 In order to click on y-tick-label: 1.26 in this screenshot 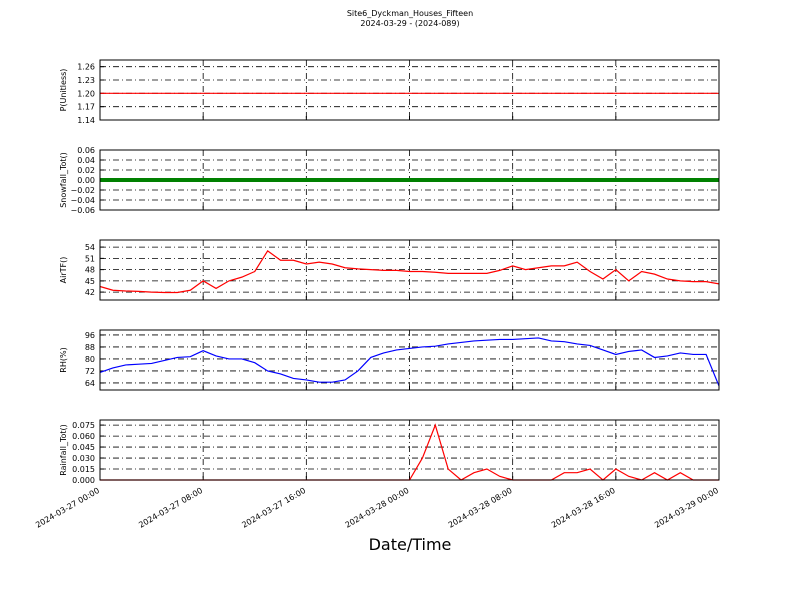, I will do `click(86, 67)`.